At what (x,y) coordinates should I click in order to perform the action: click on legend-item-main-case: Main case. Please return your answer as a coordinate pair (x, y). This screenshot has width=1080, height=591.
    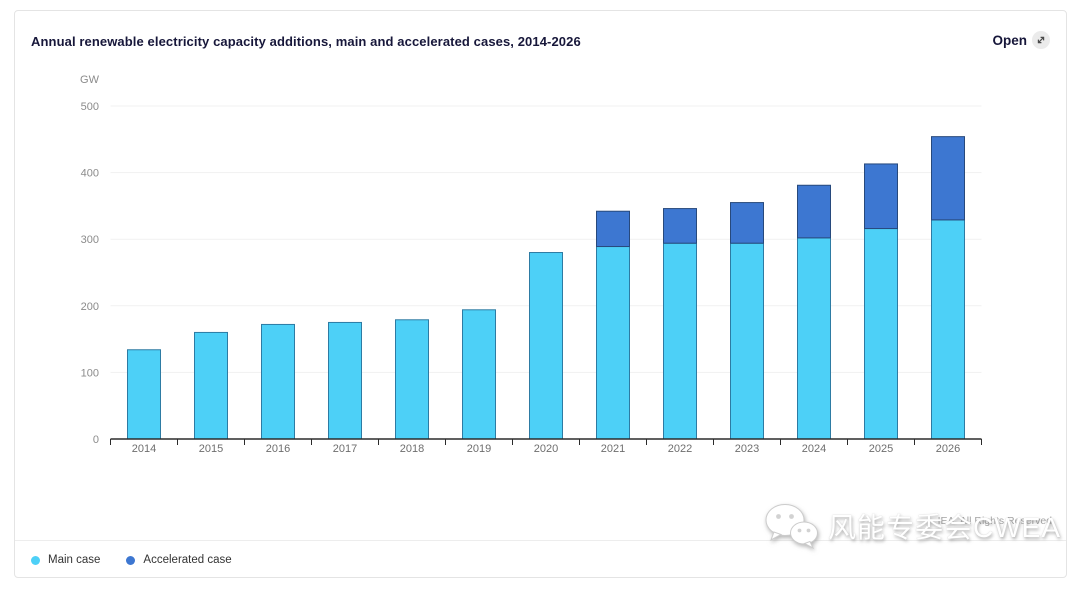
    Looking at the image, I should click on (65, 560).